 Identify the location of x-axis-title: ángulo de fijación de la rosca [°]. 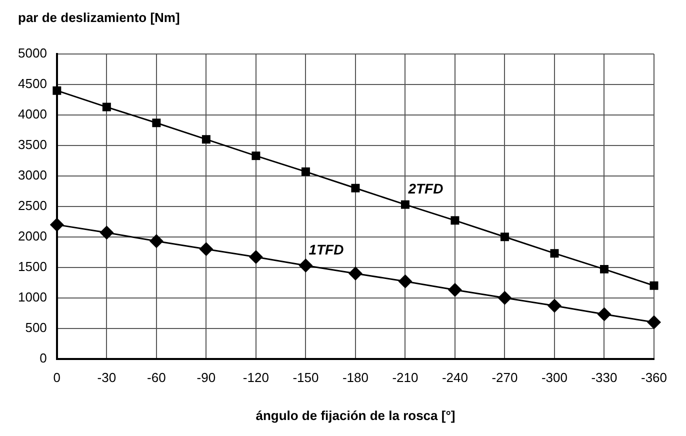
(356, 415).